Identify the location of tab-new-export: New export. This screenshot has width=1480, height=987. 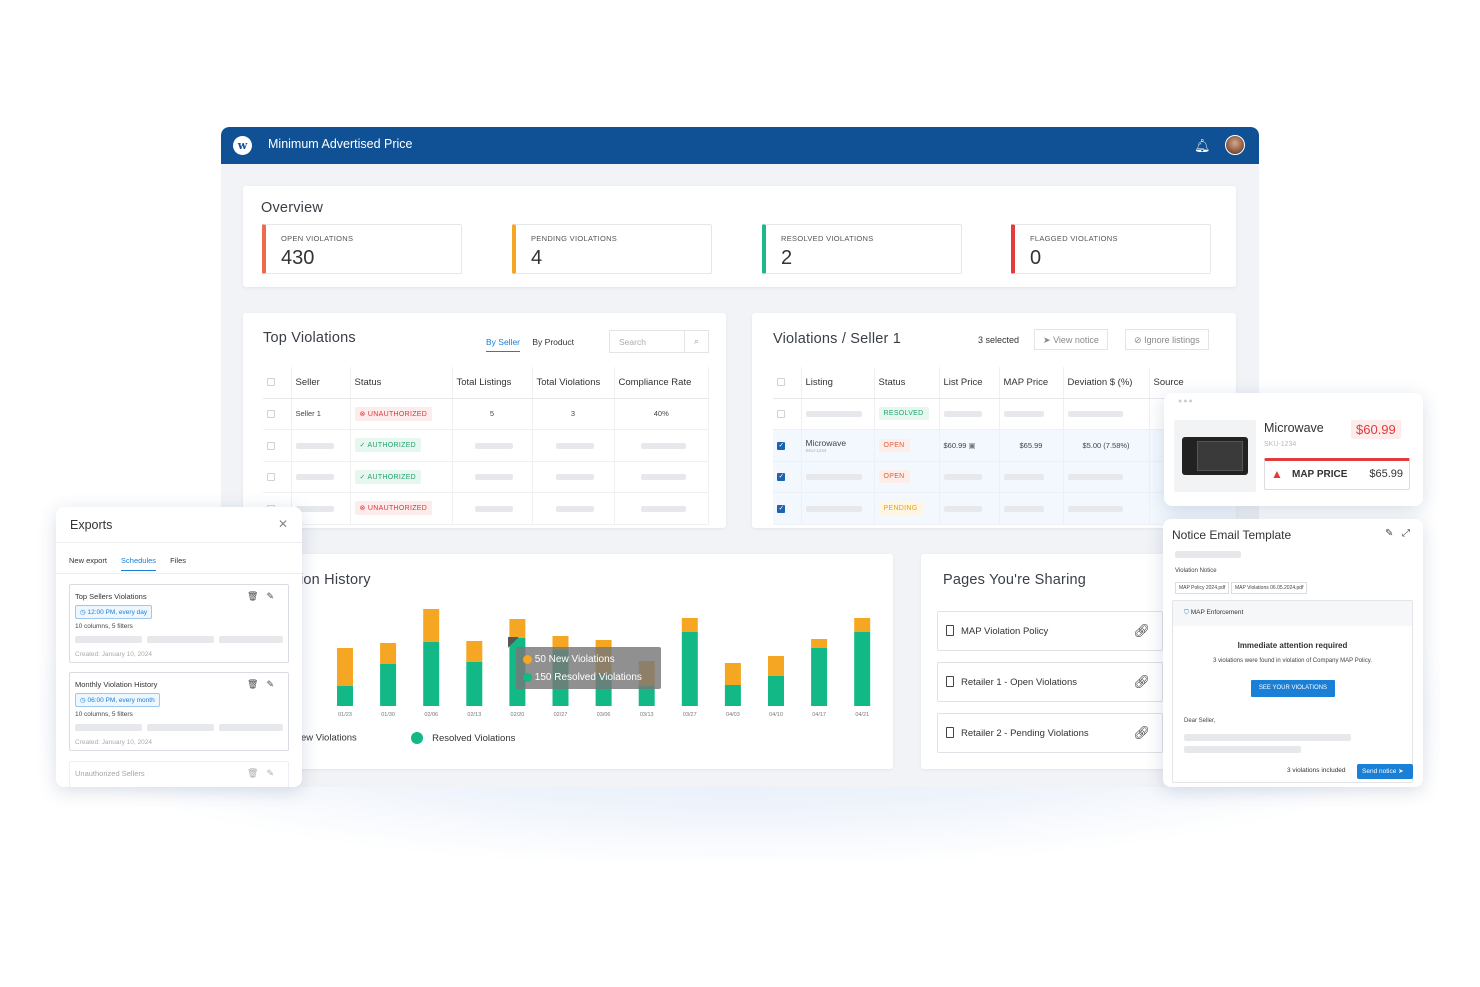
(88, 560).